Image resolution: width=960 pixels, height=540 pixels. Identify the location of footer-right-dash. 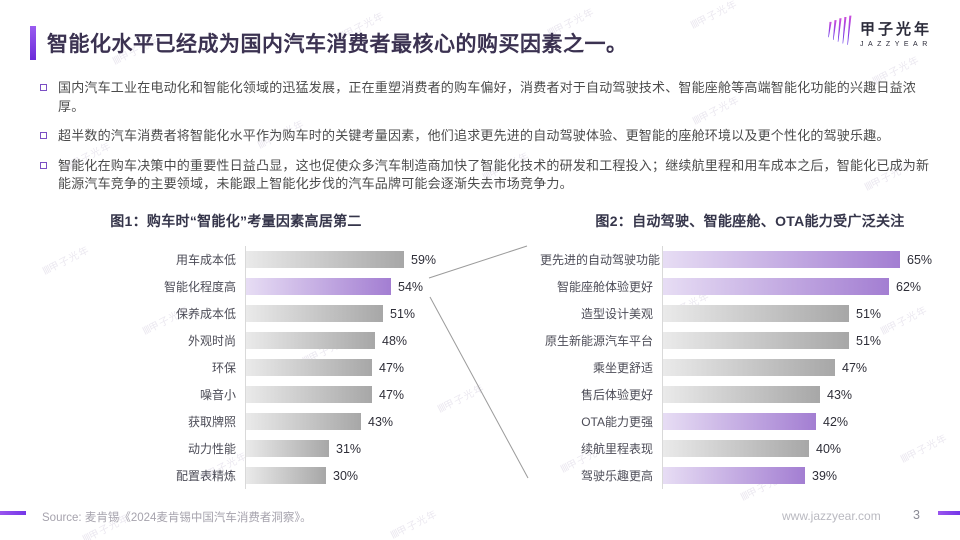
(949, 513).